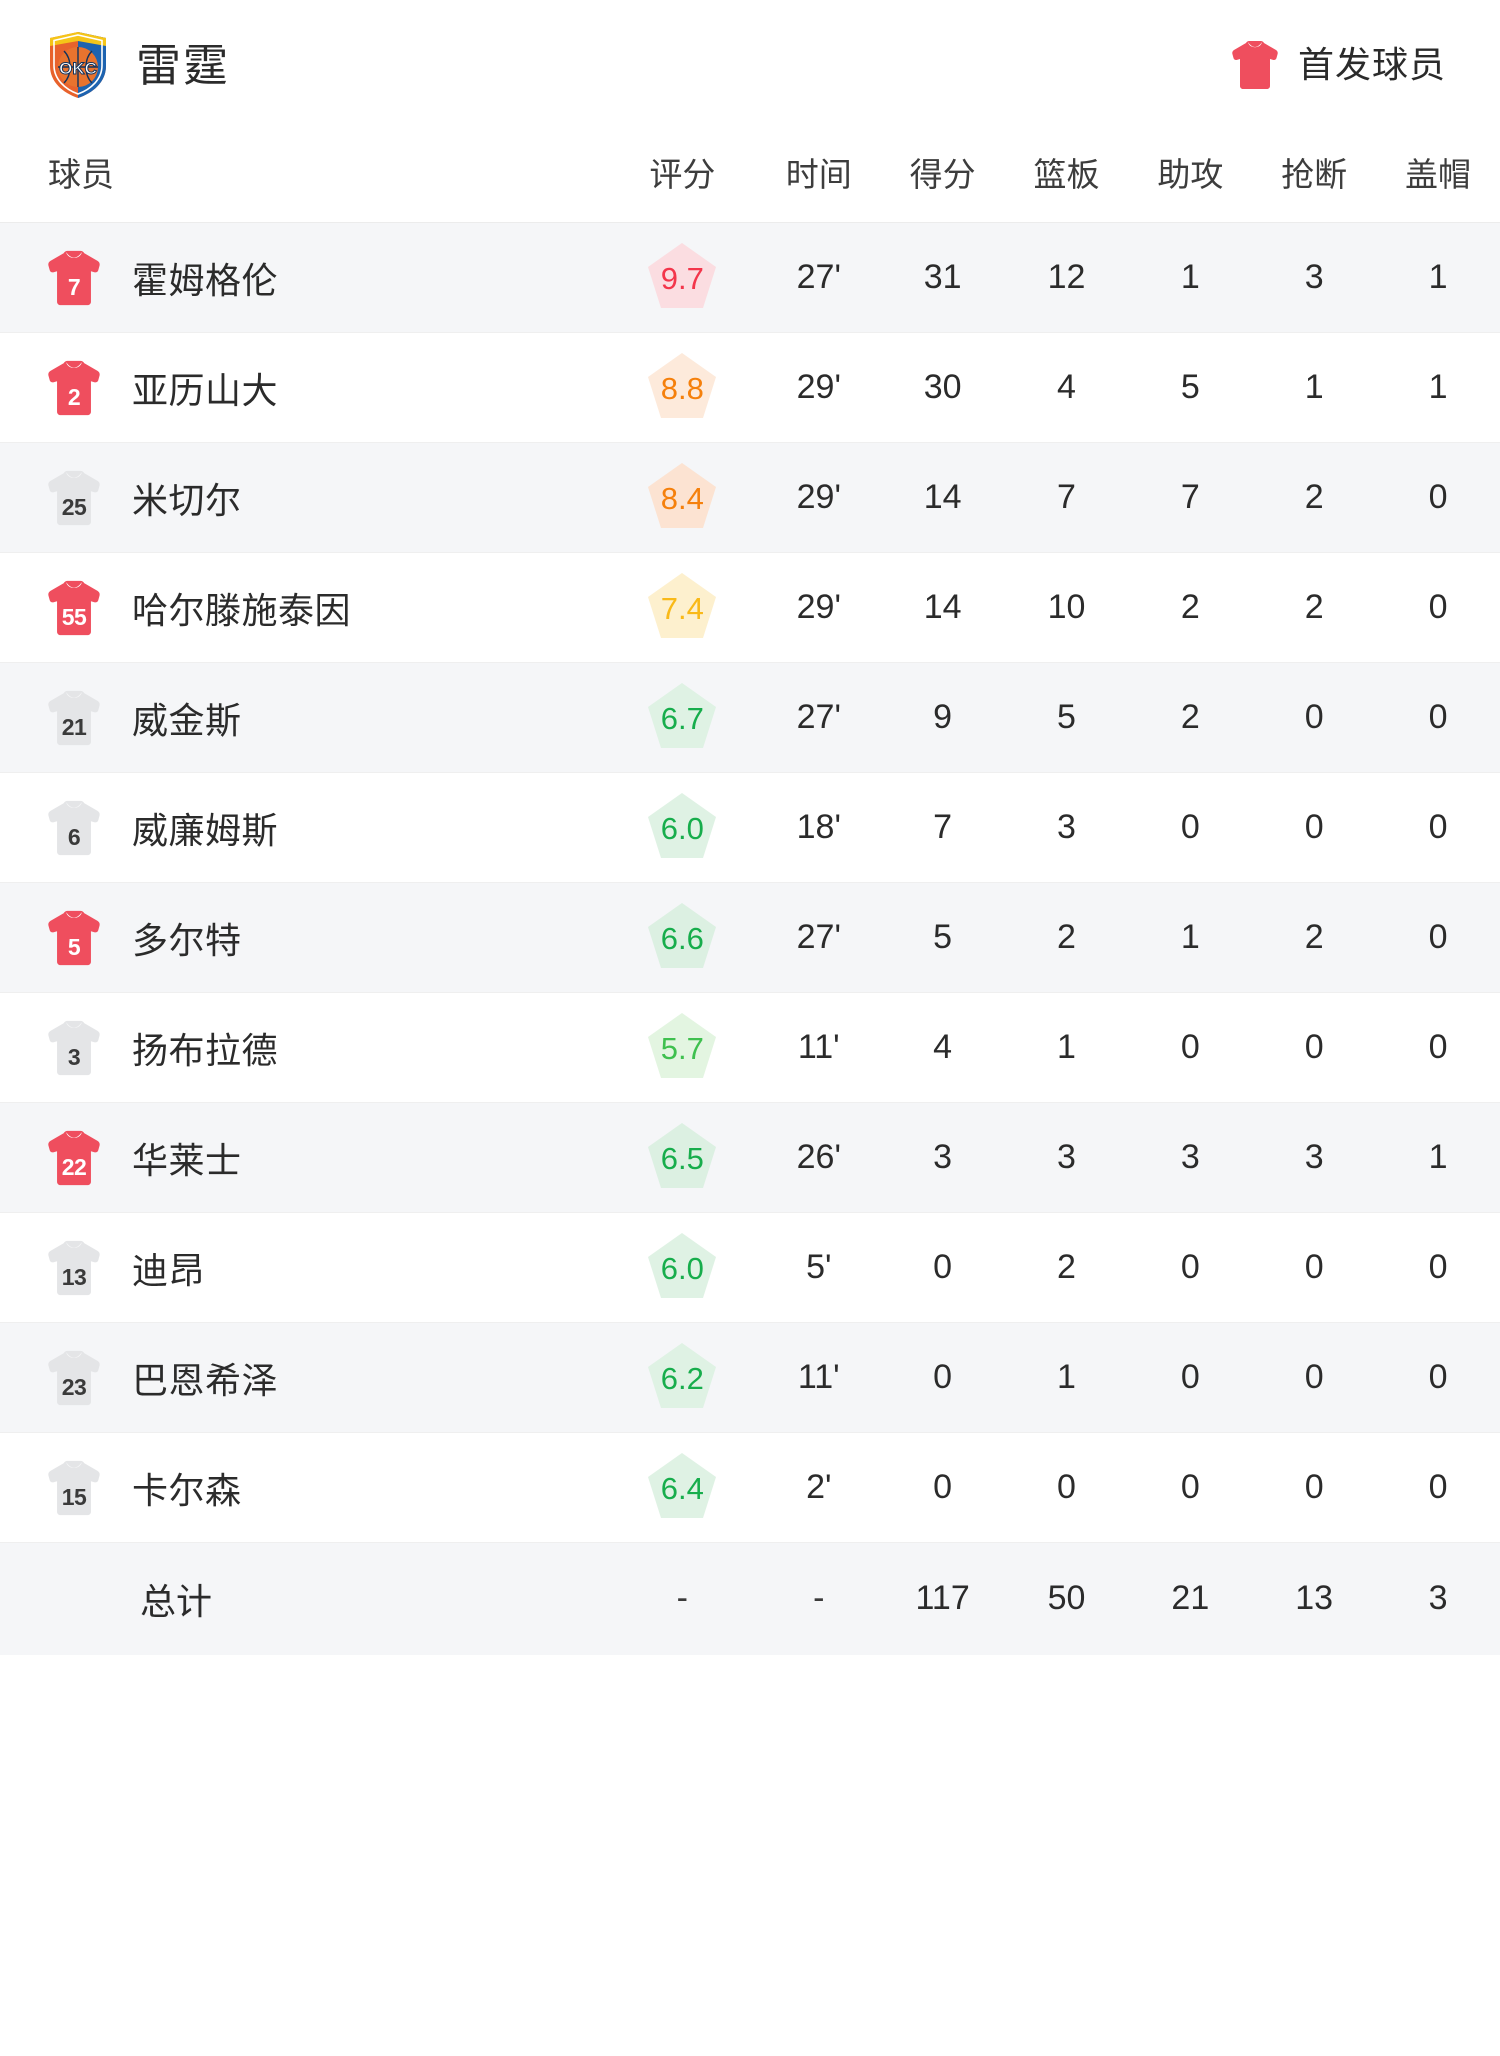 The image size is (1500, 2056). I want to click on table-row: 5 多尔特 6.6 27' 5 2 1 2 0, so click(750, 937).